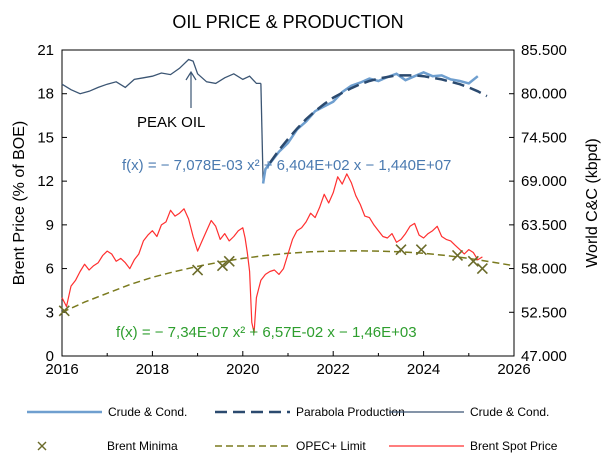 The height and width of the screenshot is (472, 614). What do you see at coordinates (45, 137) in the screenshot?
I see `left-tick-label: 15` at bounding box center [45, 137].